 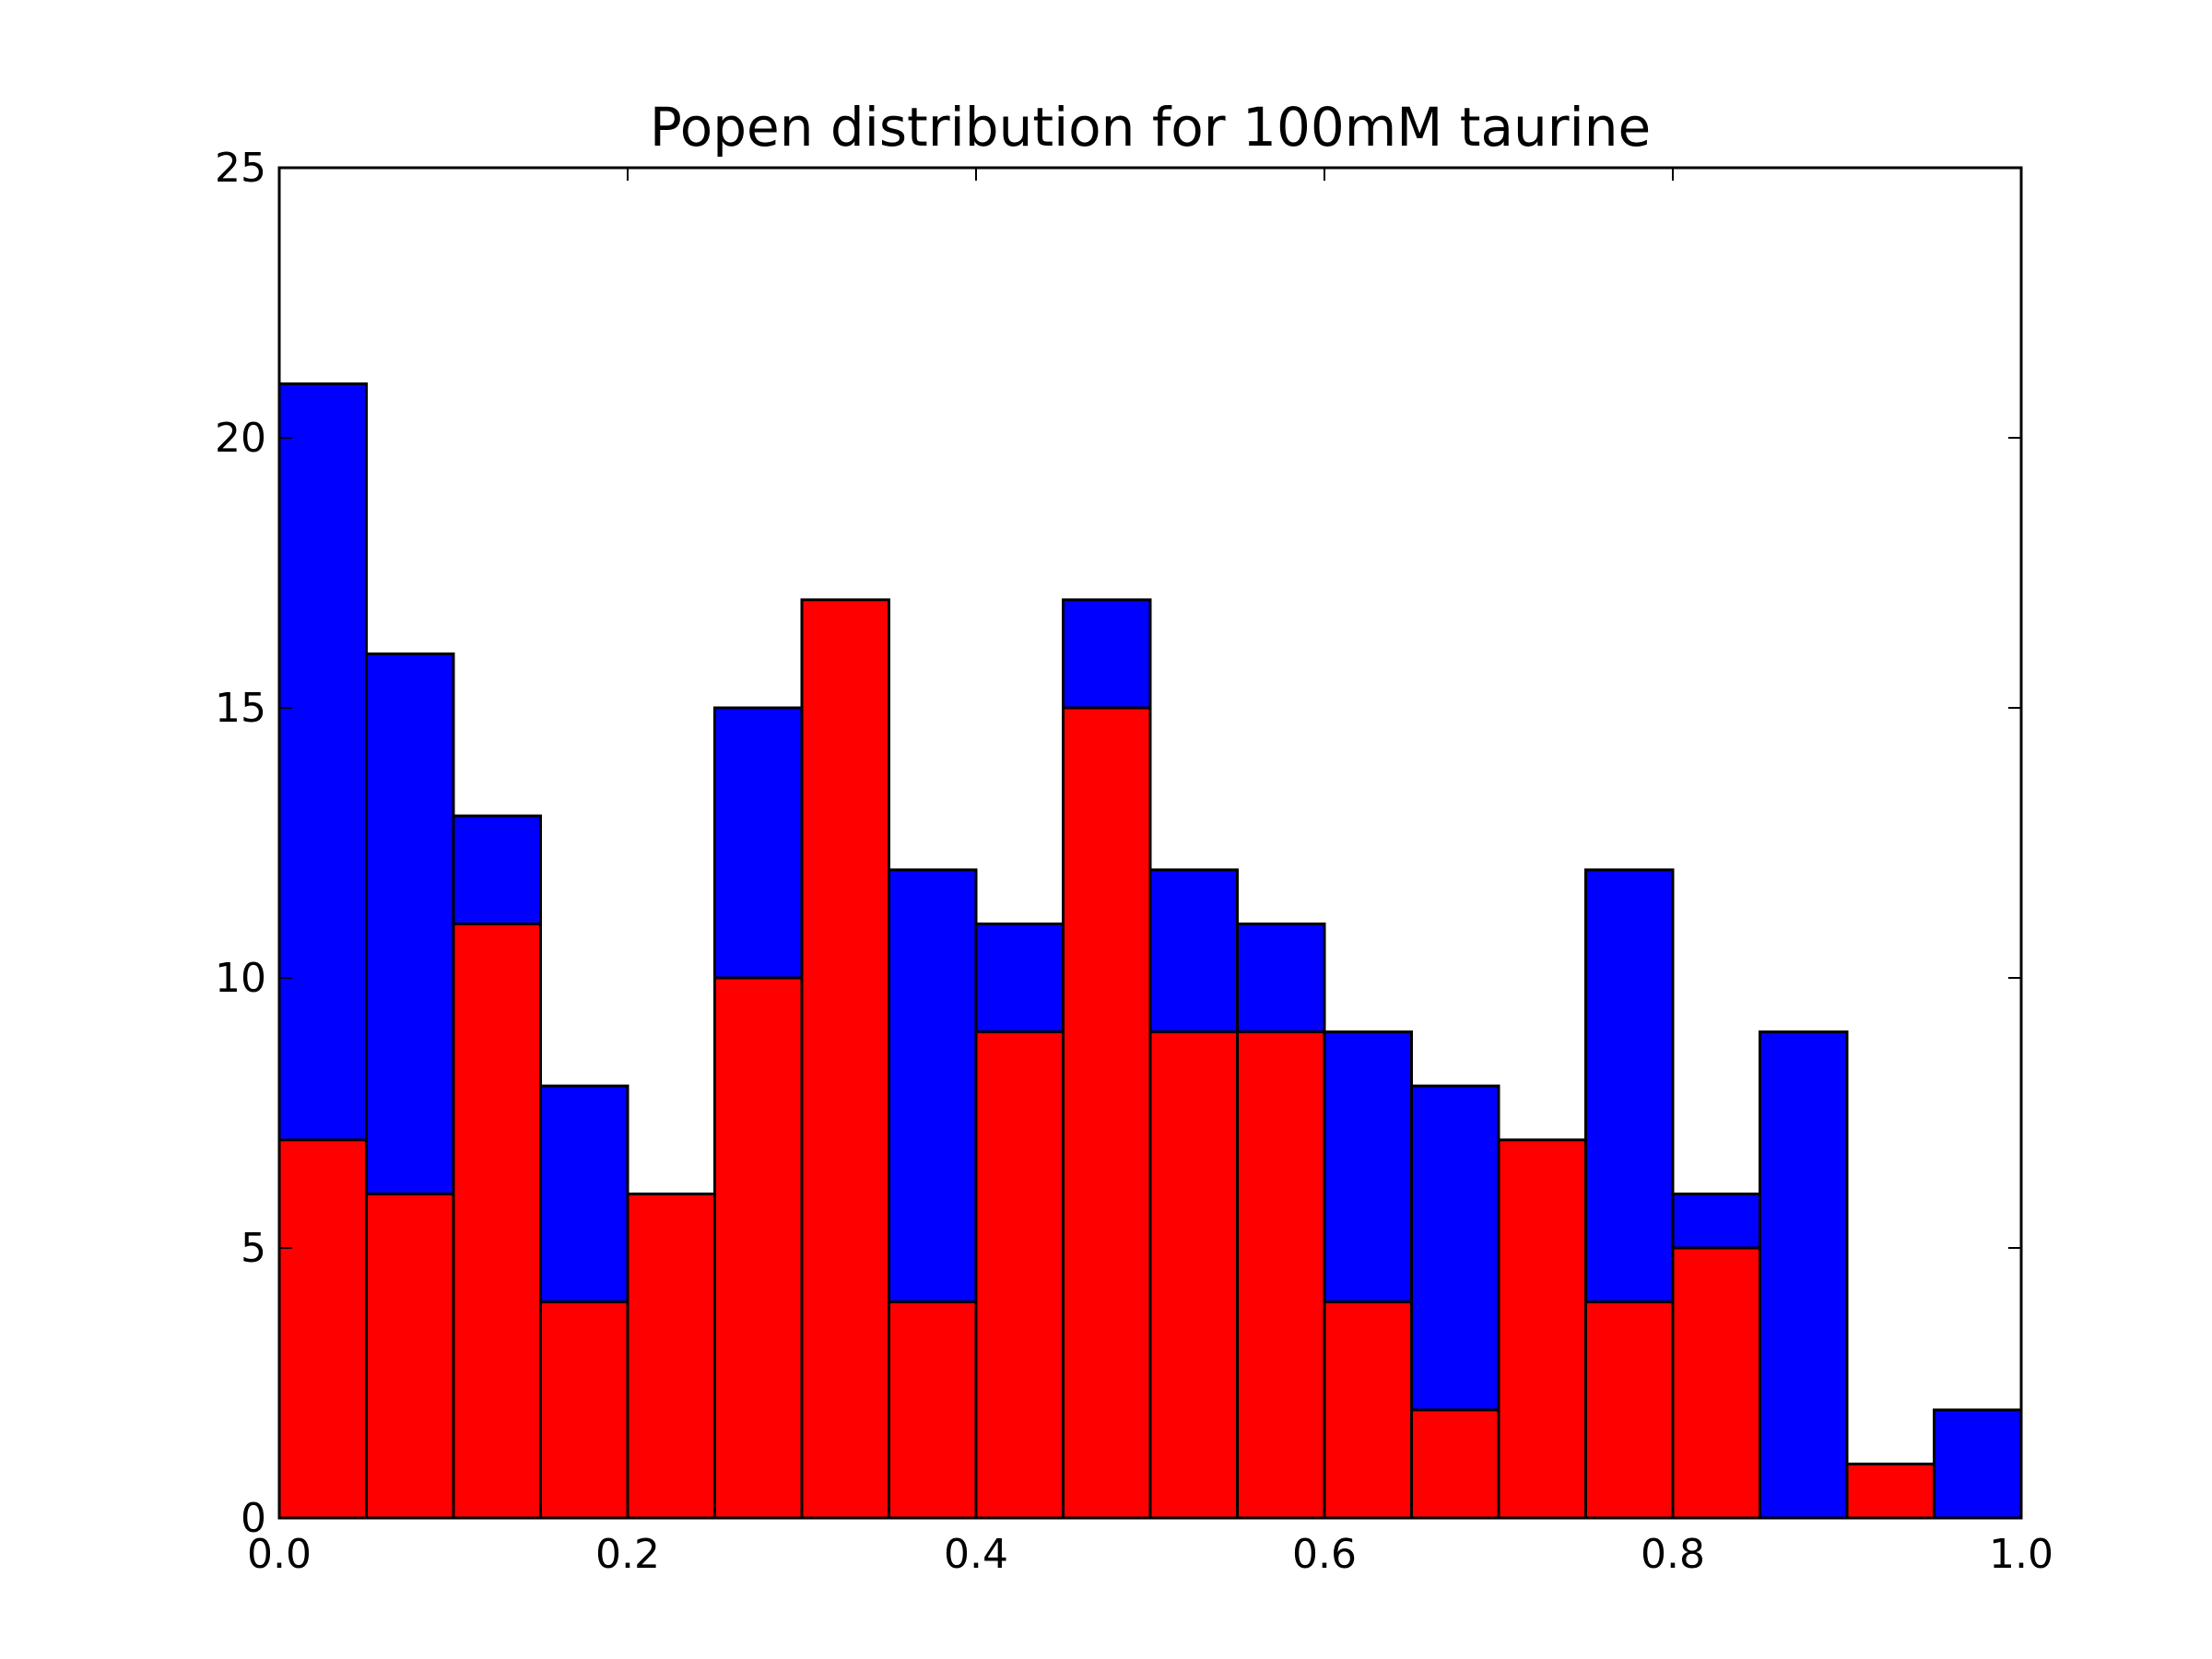 What do you see at coordinates (240, 168) in the screenshot?
I see `y-tick-label: 25` at bounding box center [240, 168].